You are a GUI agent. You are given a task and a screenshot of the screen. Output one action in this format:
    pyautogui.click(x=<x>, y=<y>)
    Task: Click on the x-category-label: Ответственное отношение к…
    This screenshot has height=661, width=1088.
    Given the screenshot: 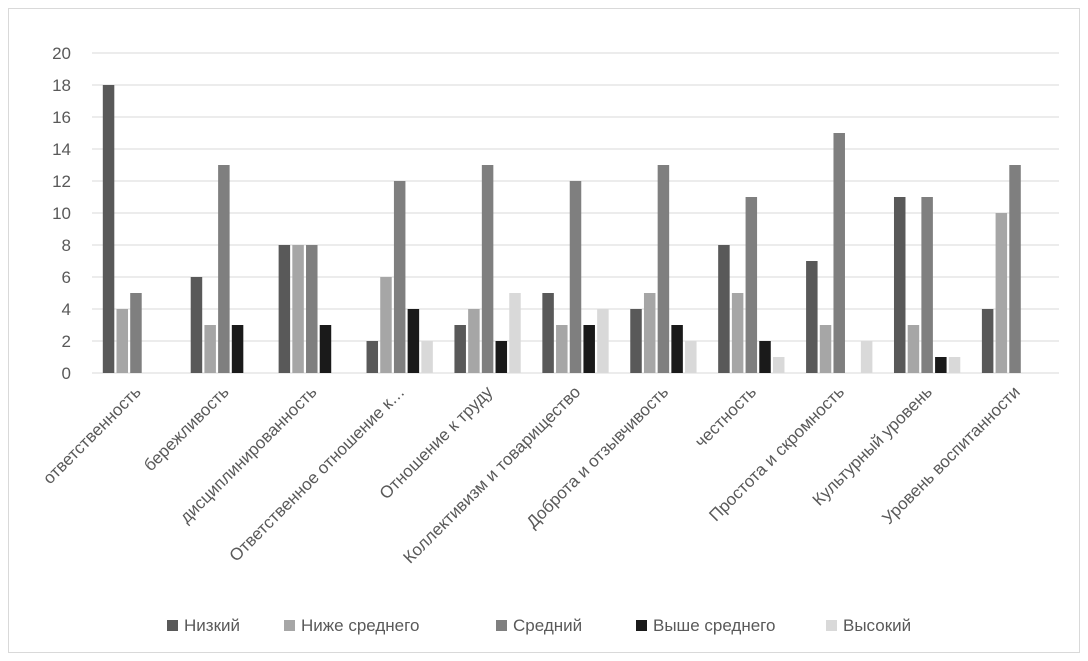 What is the action you would take?
    pyautogui.click(x=317, y=473)
    